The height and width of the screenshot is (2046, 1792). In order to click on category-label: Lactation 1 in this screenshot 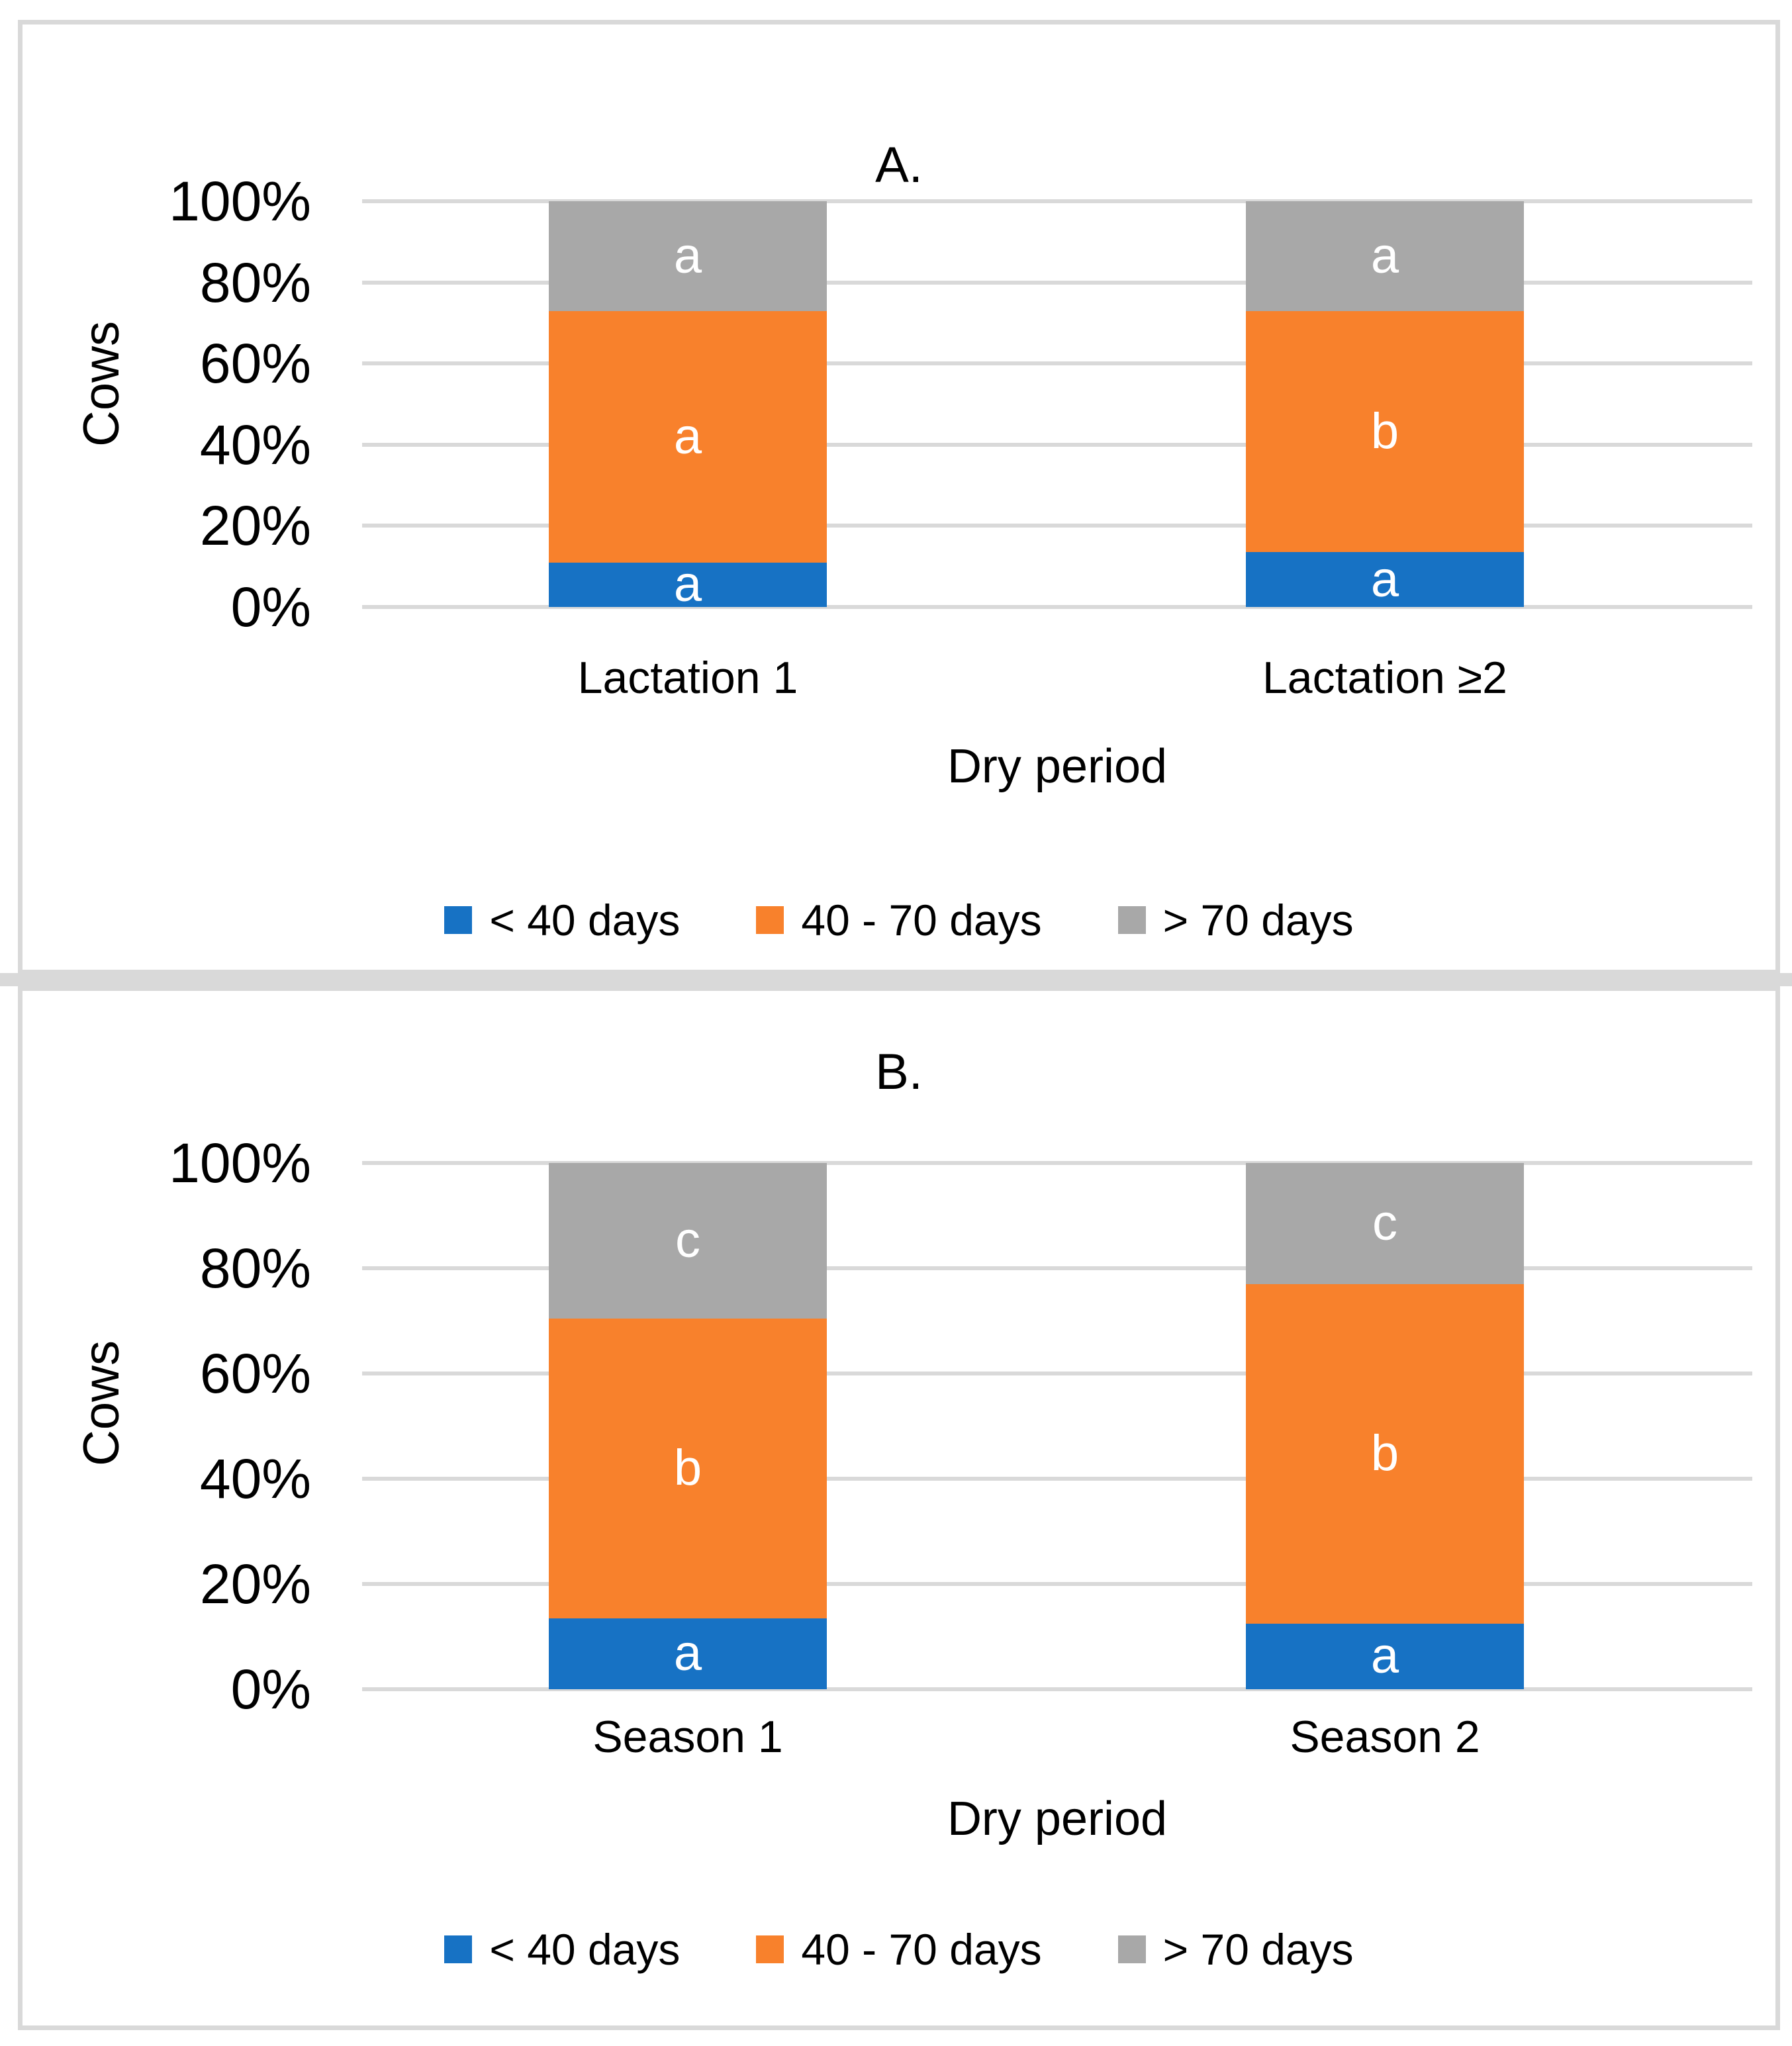, I will do `click(687, 678)`.